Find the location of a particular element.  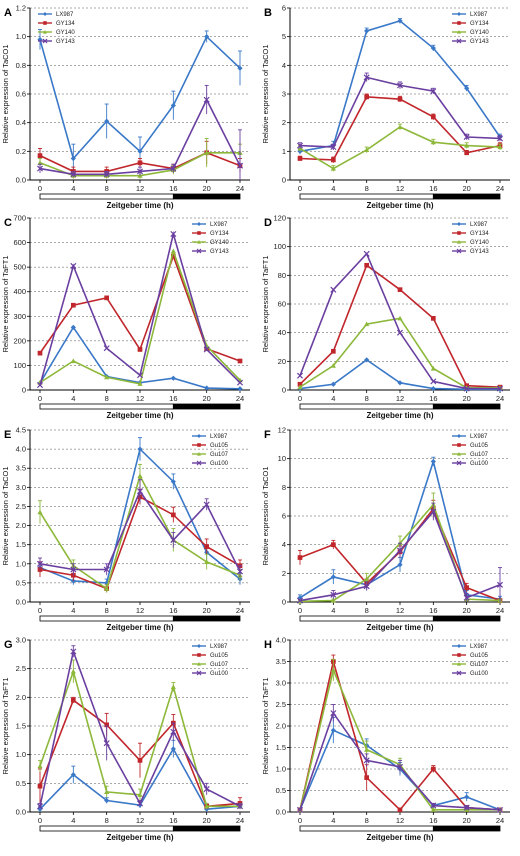

series-GY134 is located at coordinates (400, 326).